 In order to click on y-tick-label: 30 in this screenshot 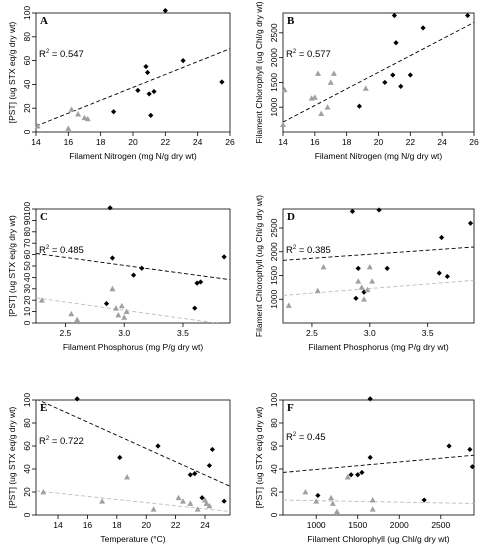, I will do `click(27, 289)`.